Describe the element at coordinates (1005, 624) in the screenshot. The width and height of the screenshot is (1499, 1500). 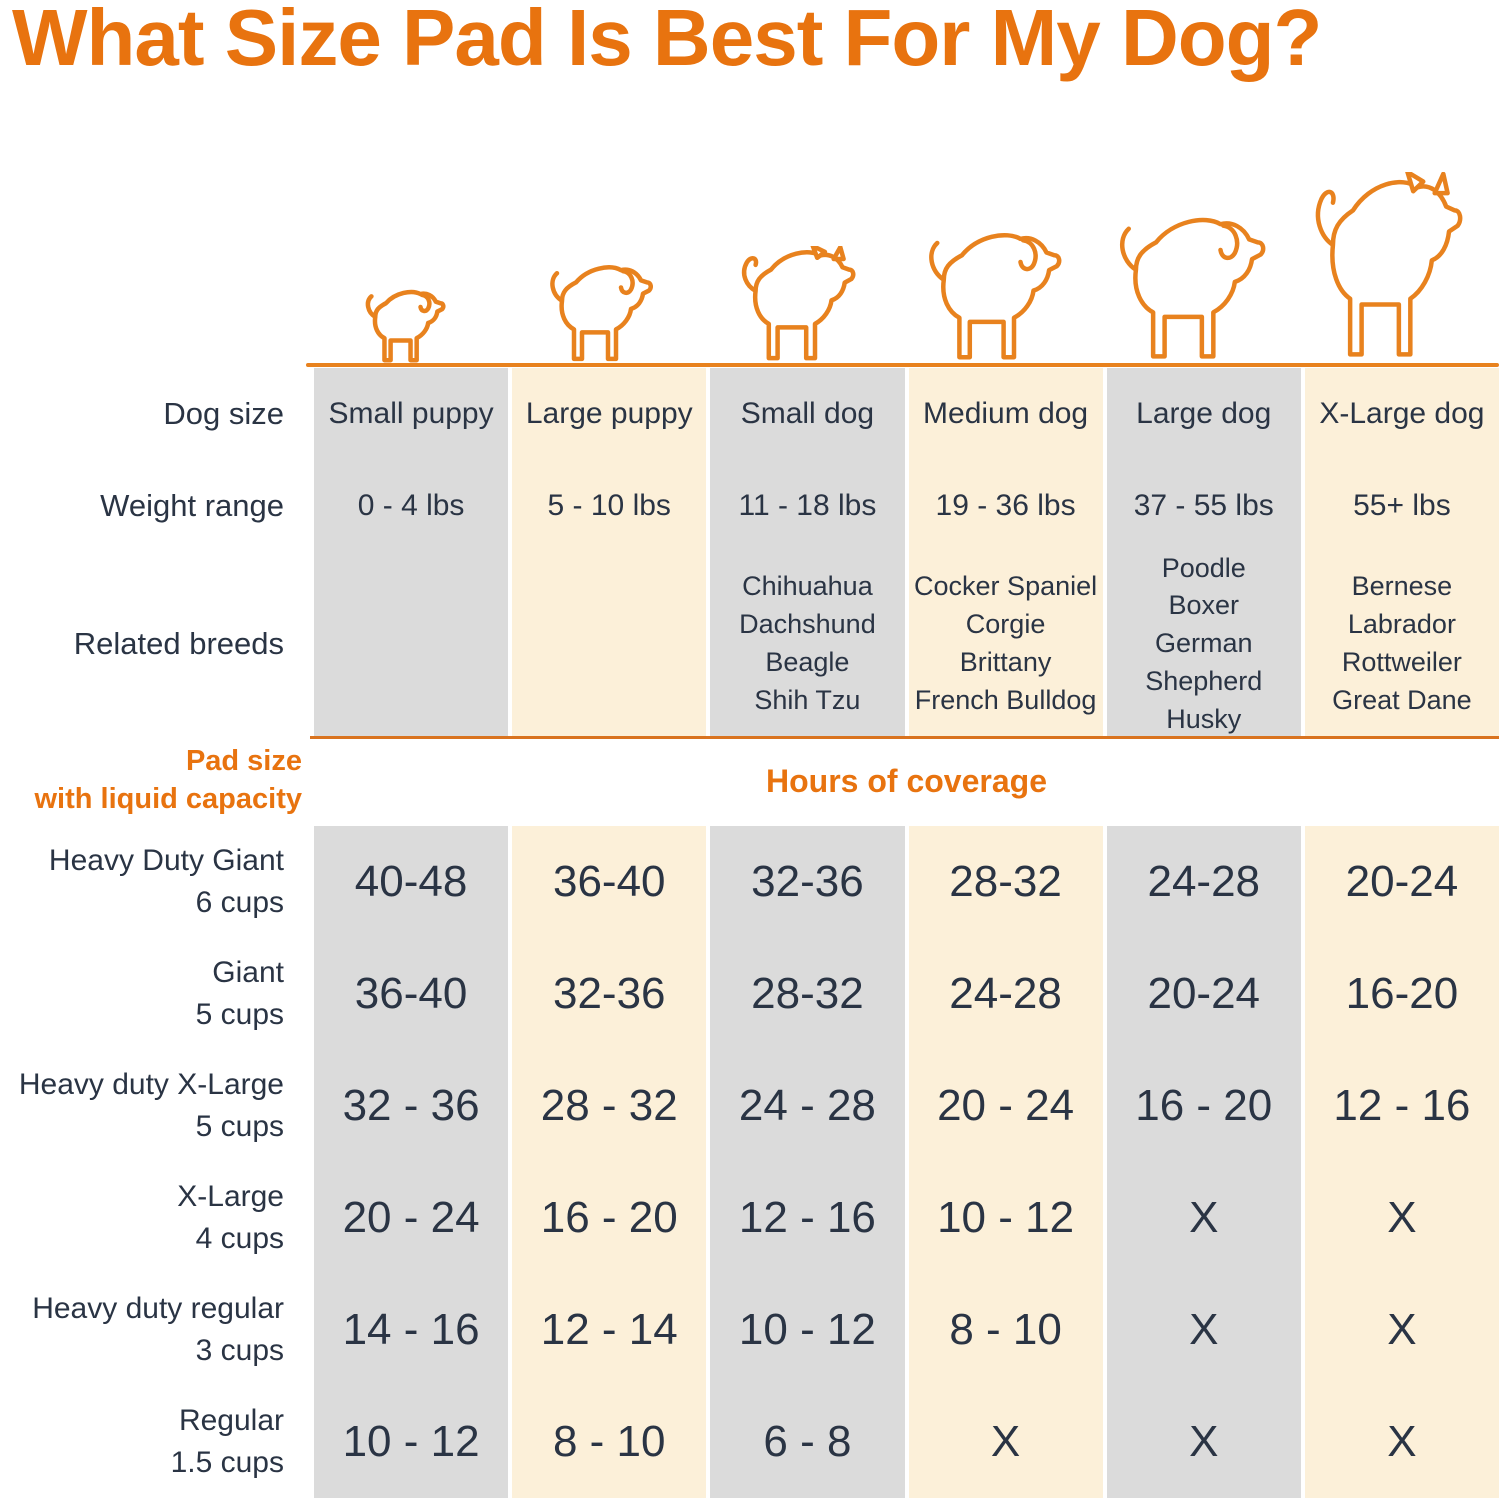
I see `breed-name: Corgie` at that location.